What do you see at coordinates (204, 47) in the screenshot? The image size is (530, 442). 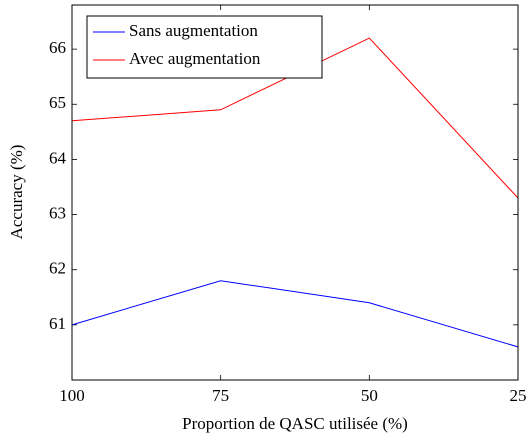 I see `legend-box` at bounding box center [204, 47].